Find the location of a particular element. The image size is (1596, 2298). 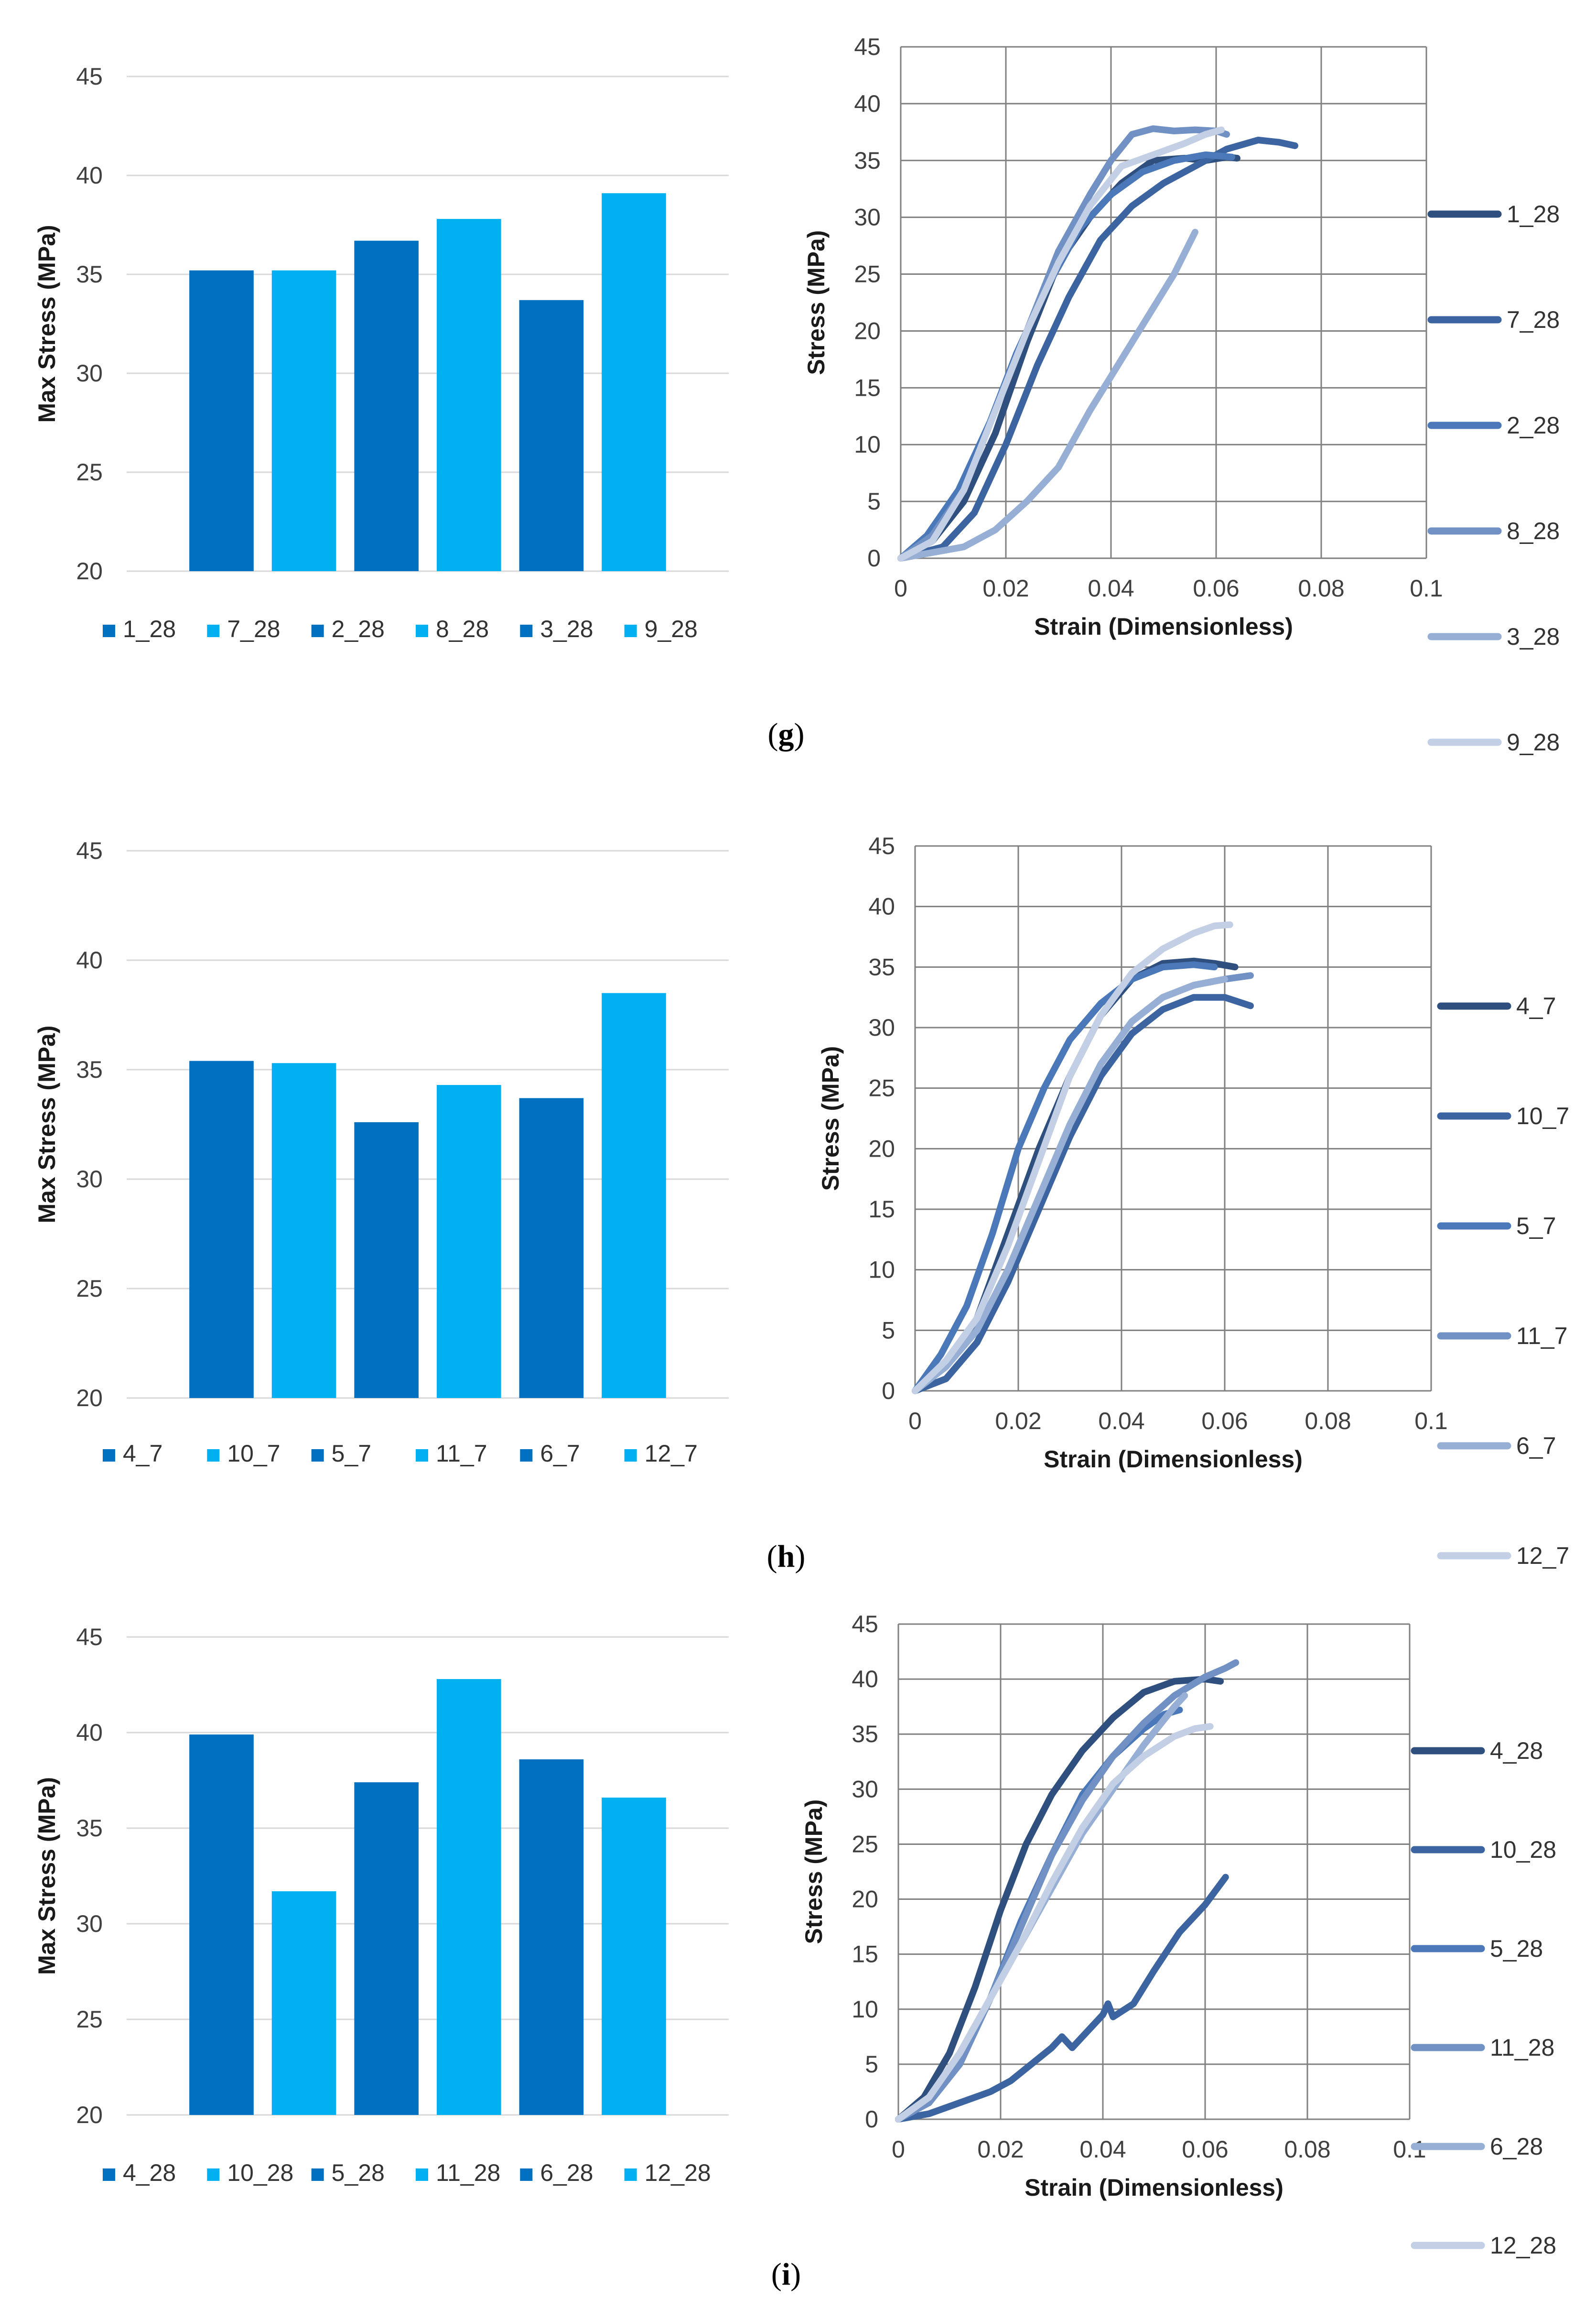

legend-label-8_28: 8_28 is located at coordinates (463, 629).